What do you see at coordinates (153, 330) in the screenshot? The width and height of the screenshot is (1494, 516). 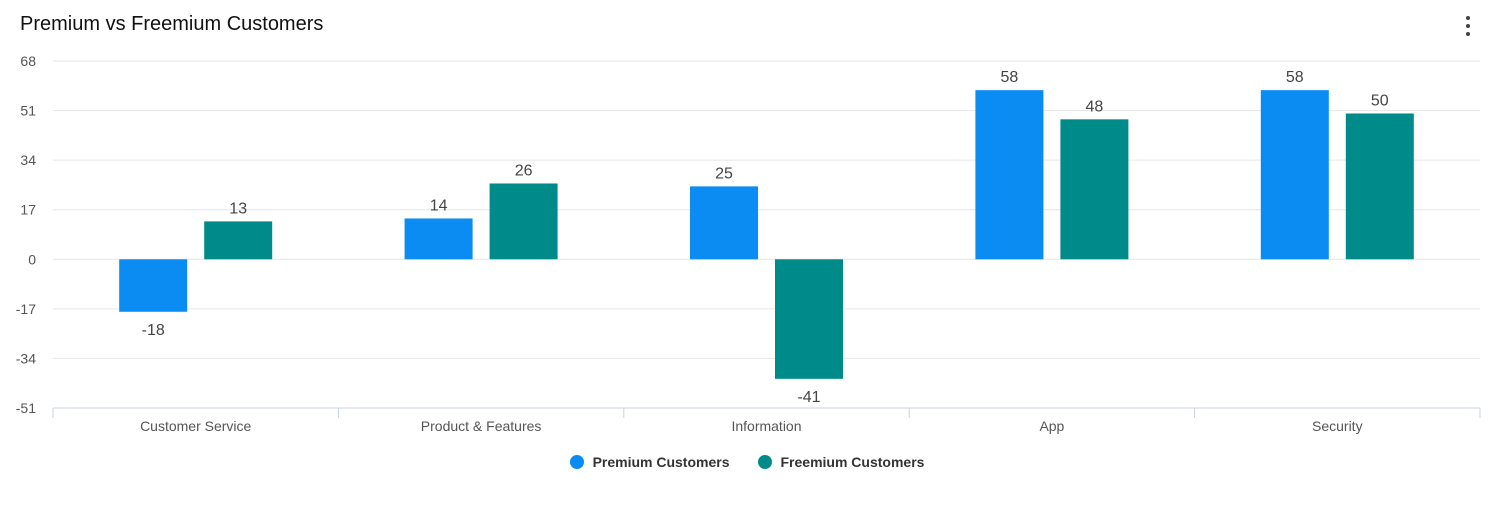 I see `data-label: -18` at bounding box center [153, 330].